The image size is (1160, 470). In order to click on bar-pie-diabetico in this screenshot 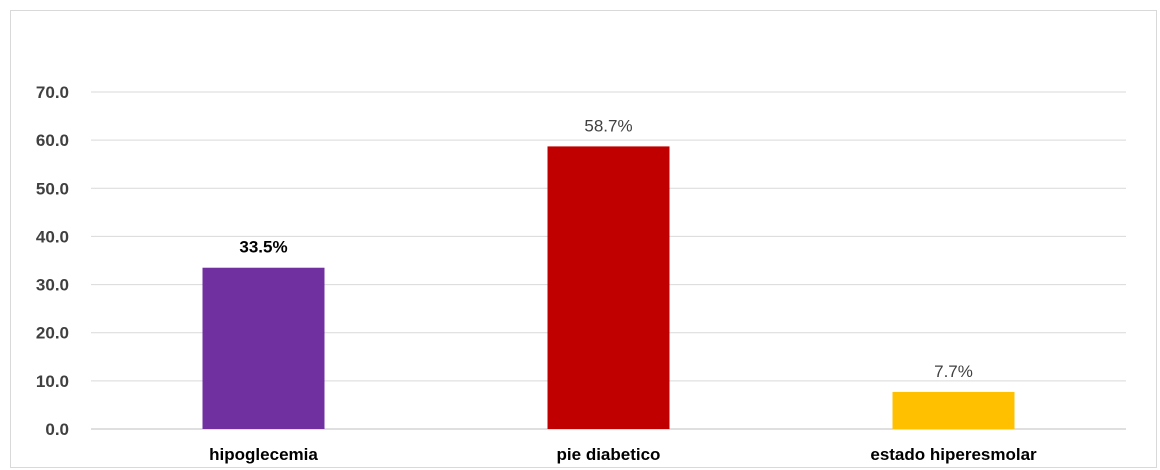, I will do `click(608, 287)`.